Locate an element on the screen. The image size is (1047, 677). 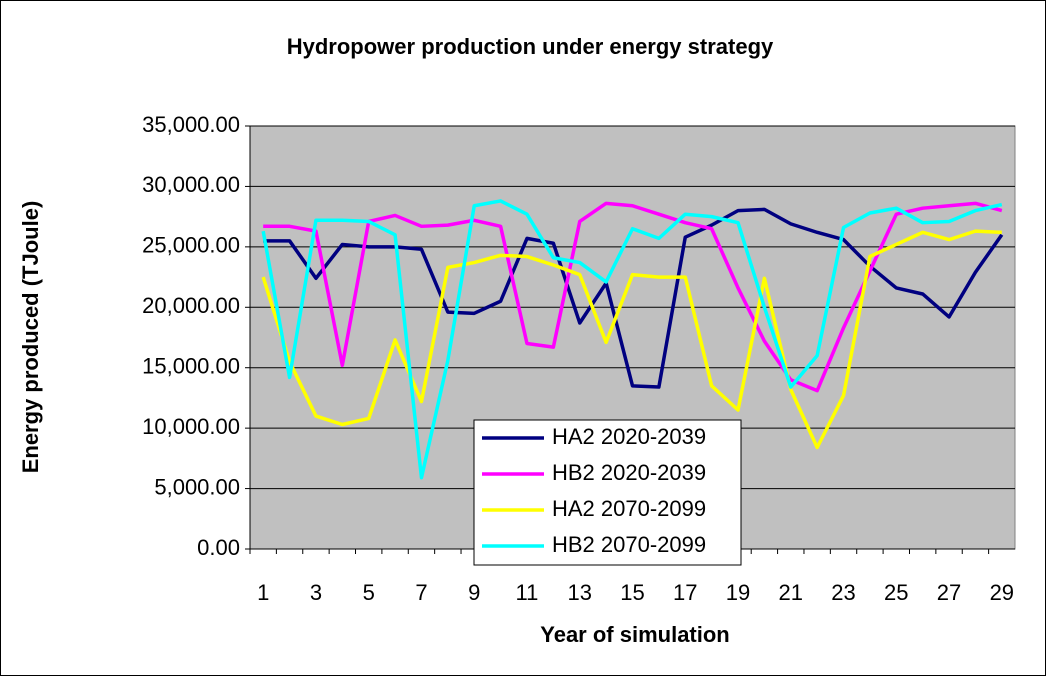
legend-label: HA2 2070-2099 is located at coordinates (629, 508).